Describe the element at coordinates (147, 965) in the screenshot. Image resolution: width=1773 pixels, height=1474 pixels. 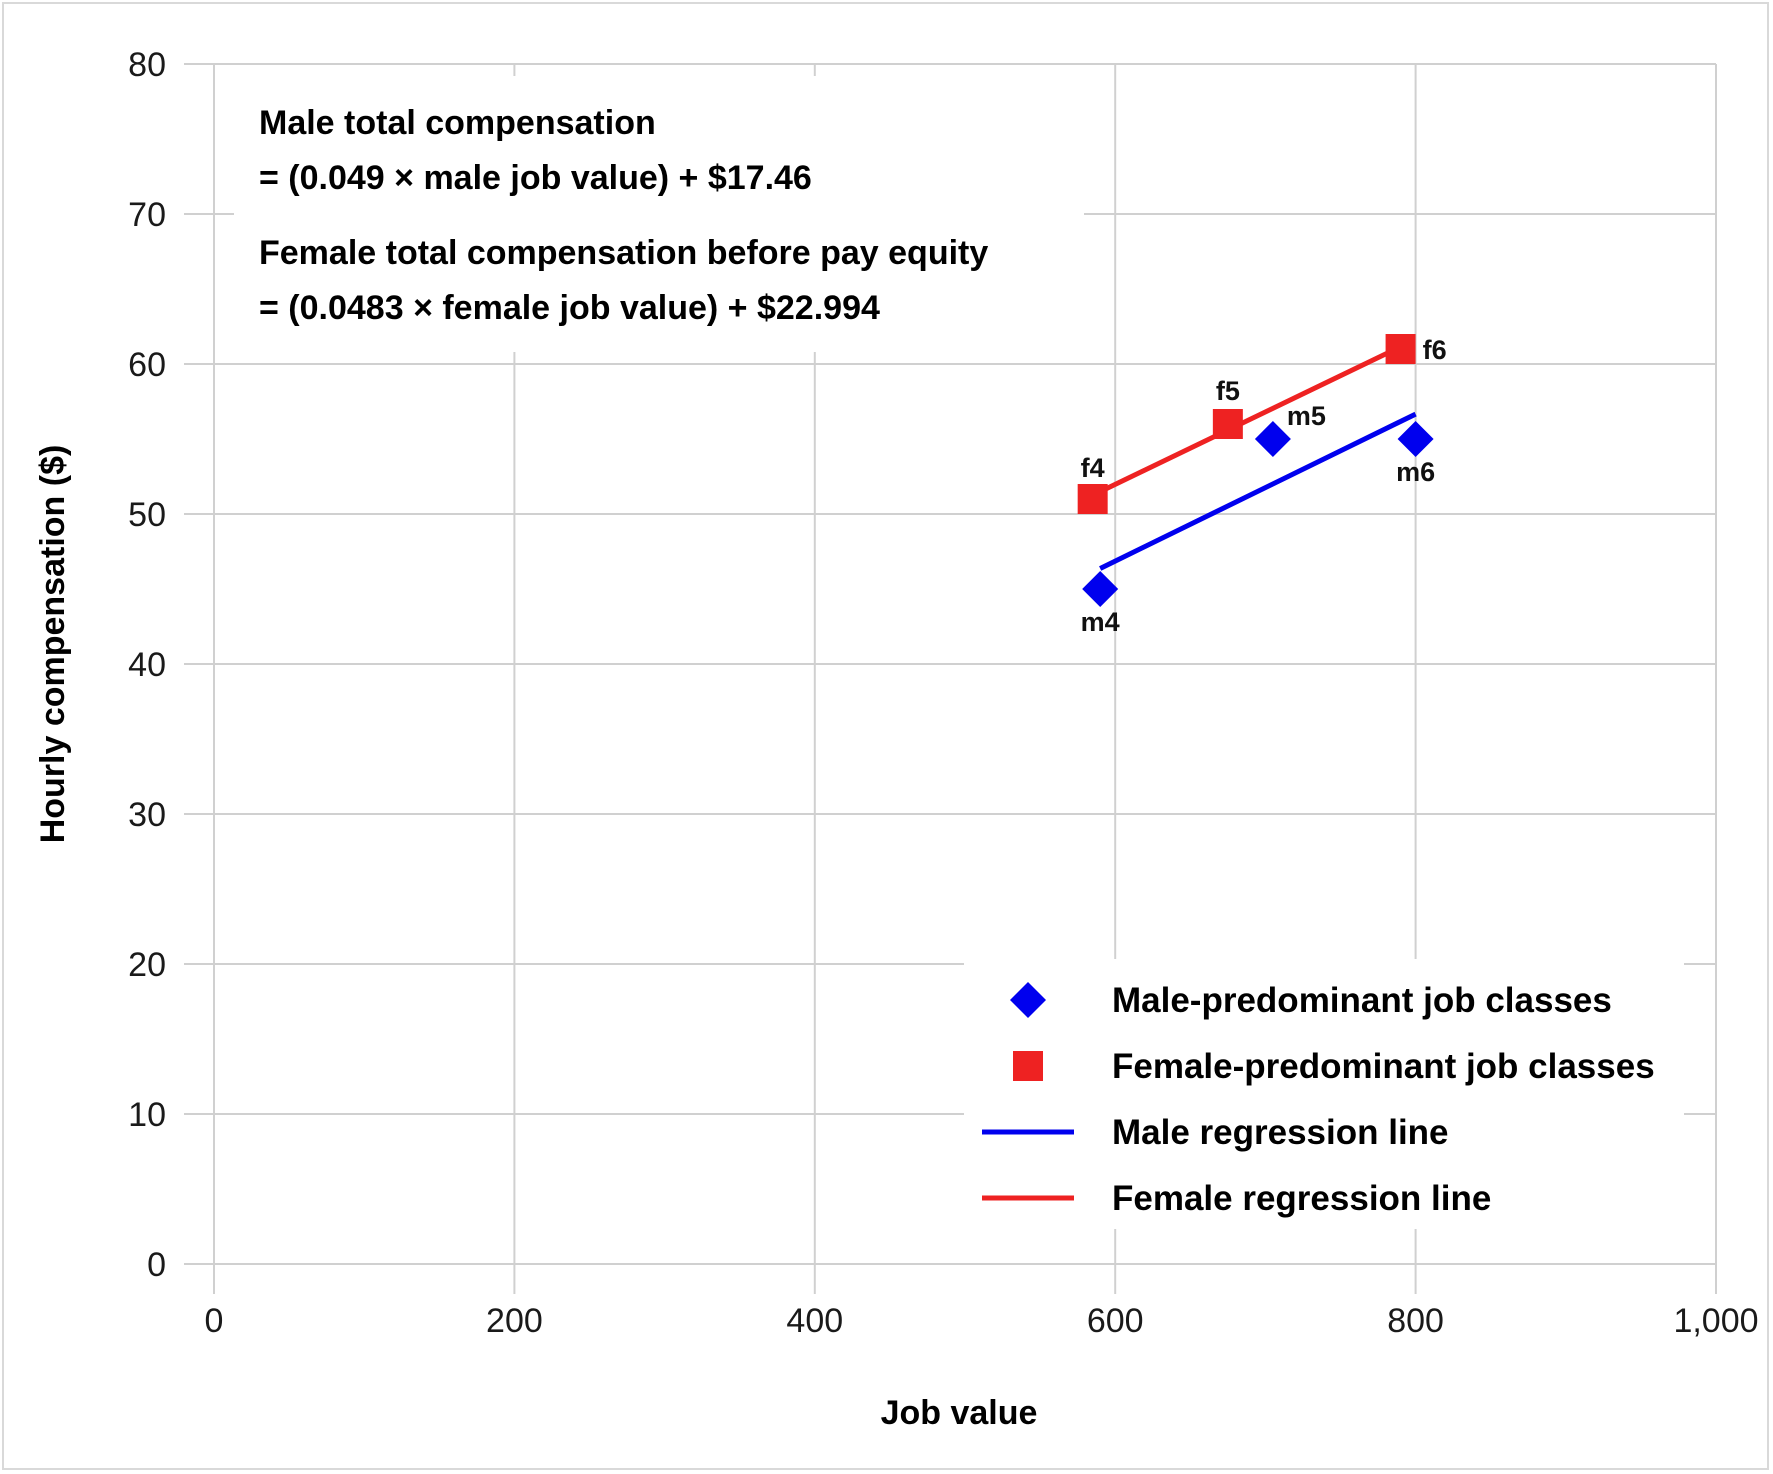
I see `y-tick-label: 20` at that location.